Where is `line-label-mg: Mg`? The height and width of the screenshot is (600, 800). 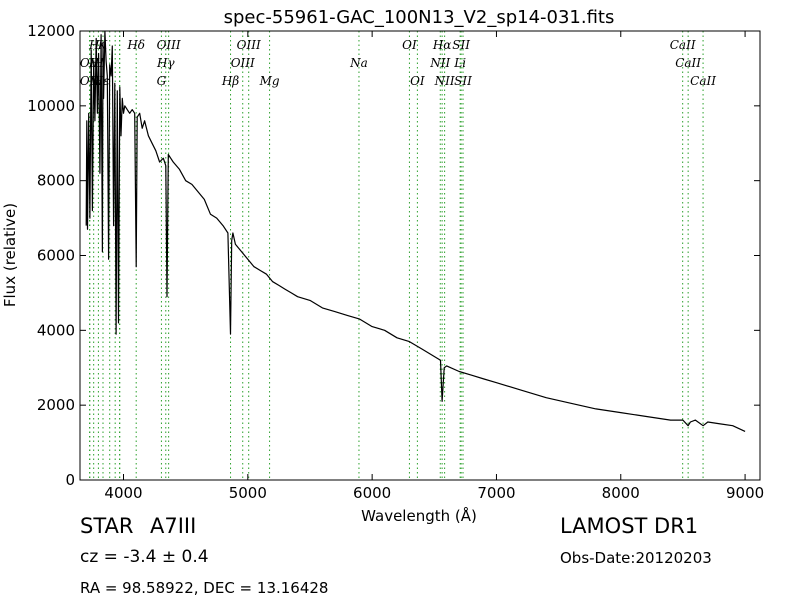 line-label-mg: Mg is located at coordinates (269, 81).